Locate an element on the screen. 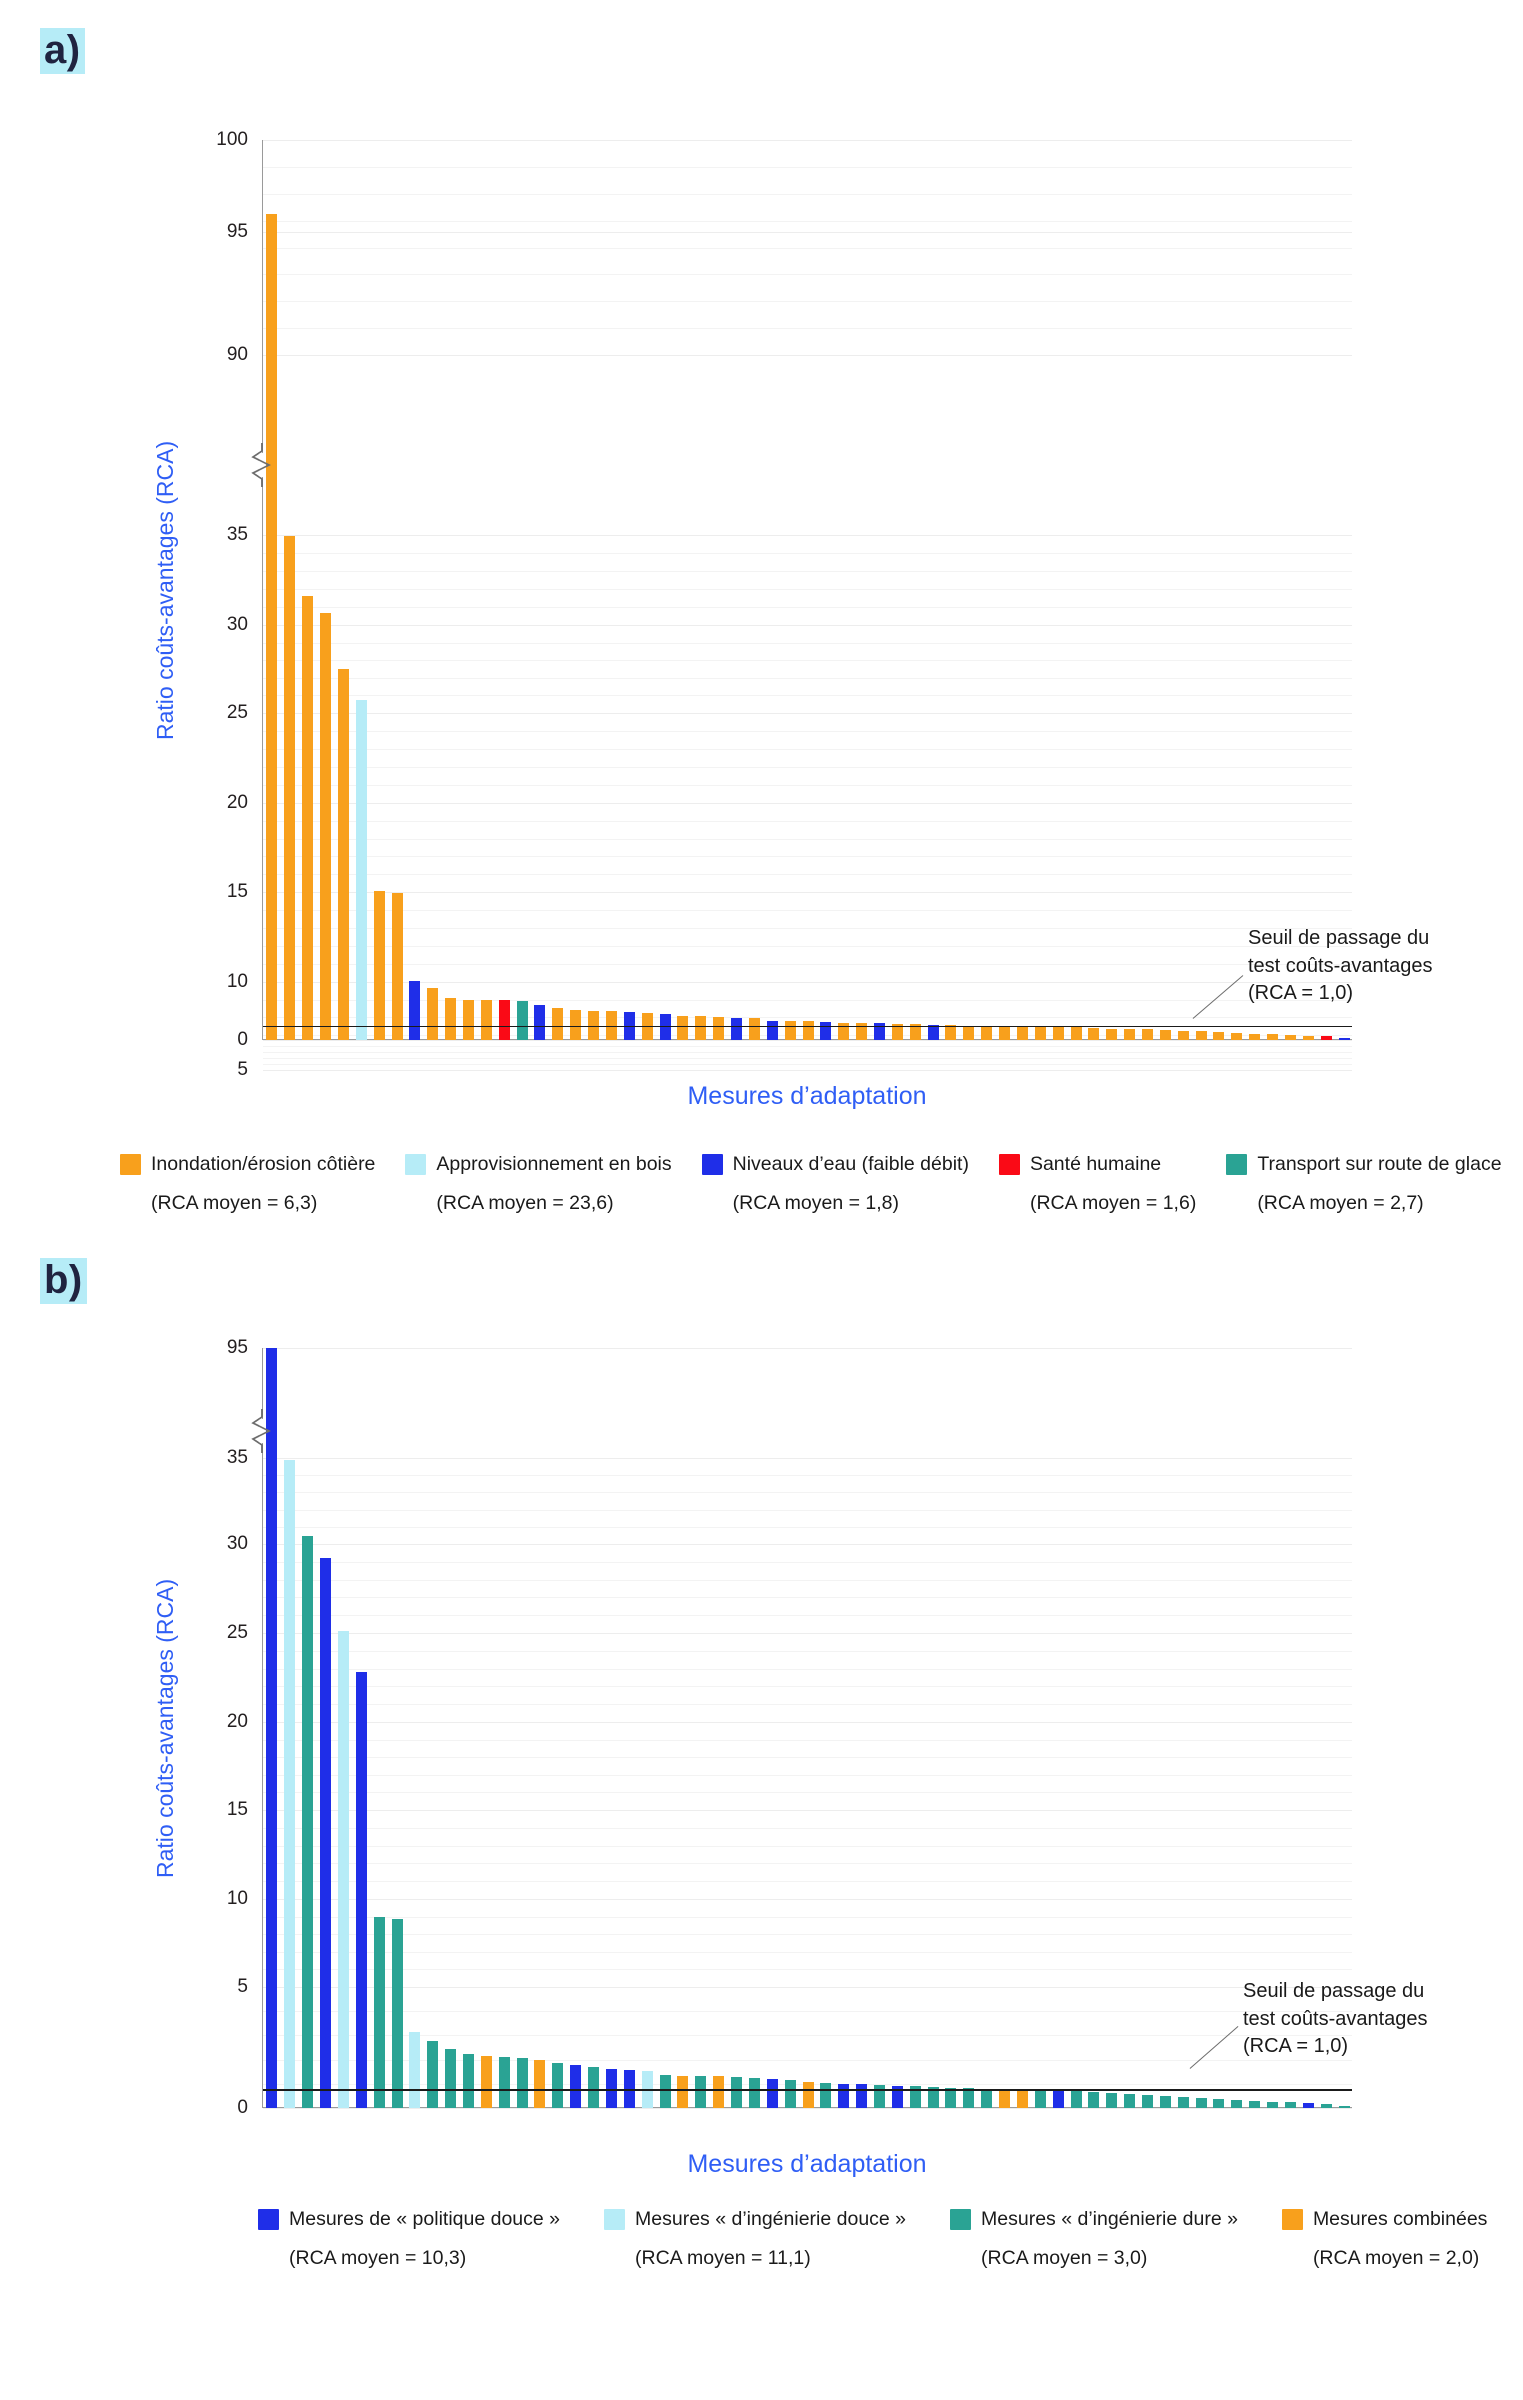 The width and height of the screenshot is (1523, 2400). y-axis-tick-label: 20 is located at coordinates (237, 1721).